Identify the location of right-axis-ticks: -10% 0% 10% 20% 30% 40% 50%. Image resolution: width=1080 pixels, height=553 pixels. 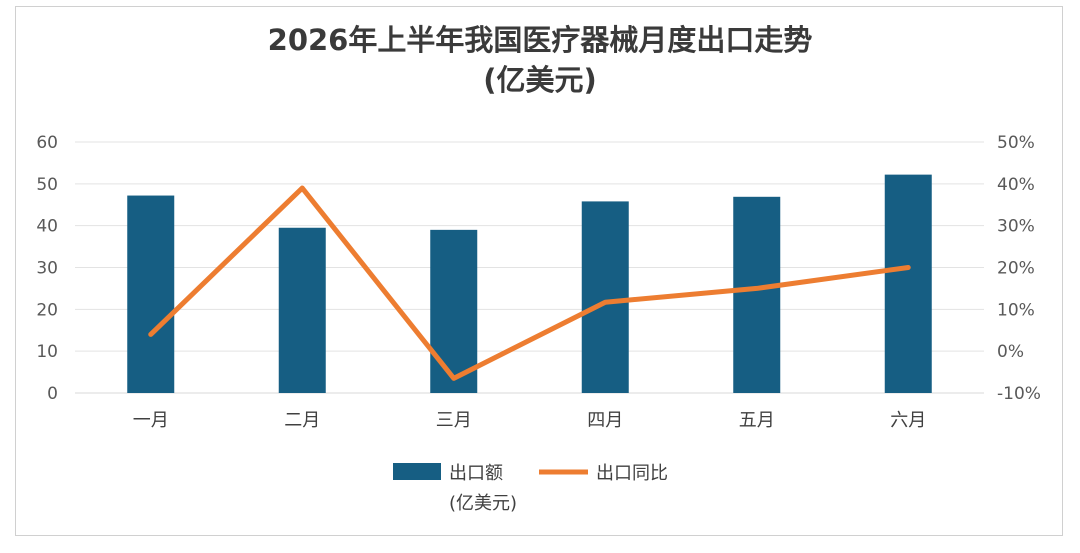
(1019, 268).